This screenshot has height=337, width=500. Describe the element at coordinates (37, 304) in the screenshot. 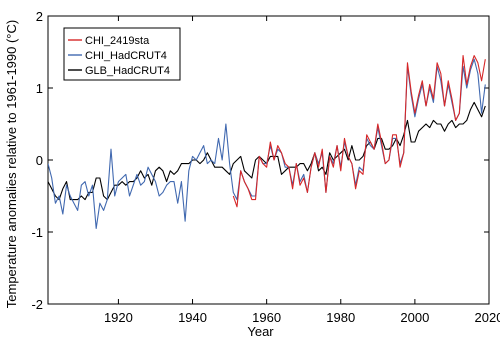

I see `y-tick-label: -2` at that location.